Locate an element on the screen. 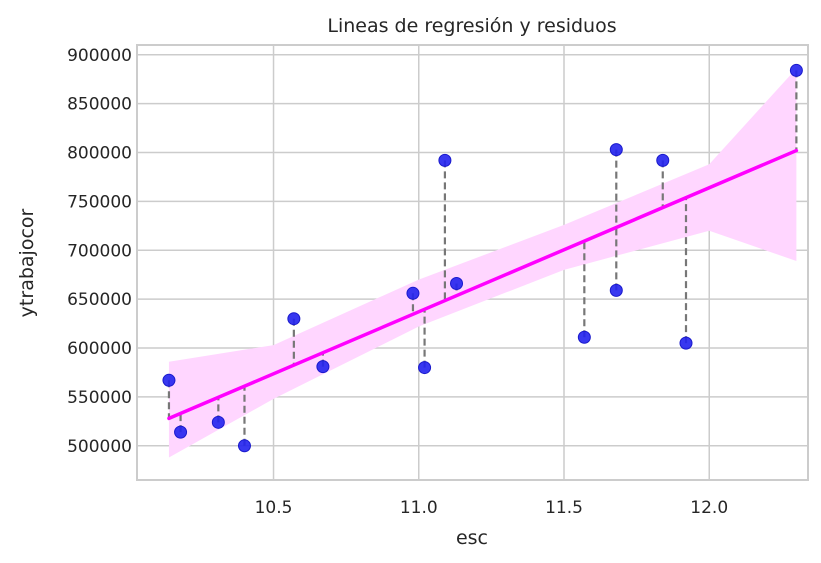 Image resolution: width=821 pixels, height=563 pixels. x-tick-label: 10.5 is located at coordinates (274, 508).